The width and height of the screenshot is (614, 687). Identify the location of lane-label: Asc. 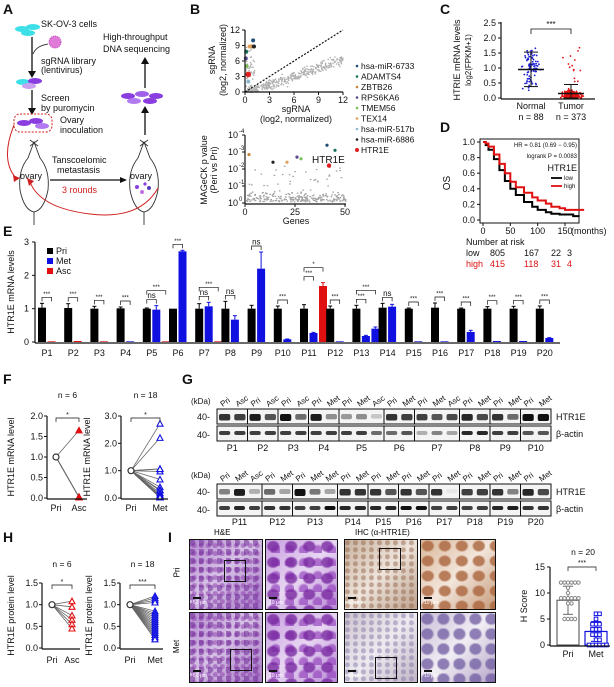
(272, 401).